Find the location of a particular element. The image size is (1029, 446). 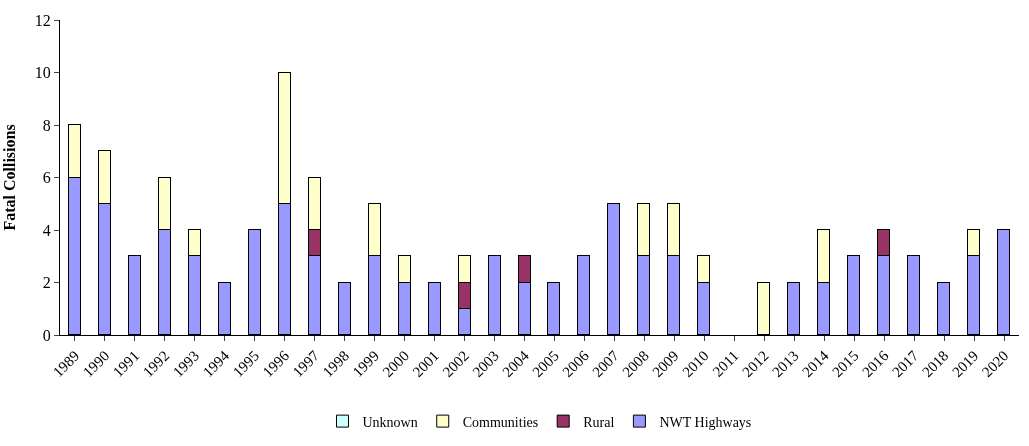

y-tick-label: 10 is located at coordinates (42, 73).